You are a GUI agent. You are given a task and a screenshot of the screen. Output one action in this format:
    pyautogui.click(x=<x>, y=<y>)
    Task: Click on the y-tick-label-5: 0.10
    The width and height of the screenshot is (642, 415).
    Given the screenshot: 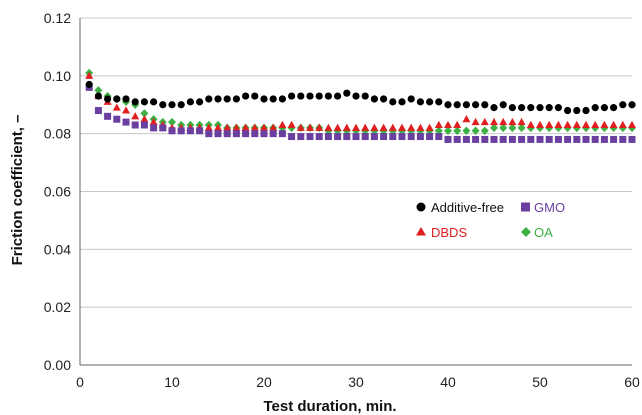 What is the action you would take?
    pyautogui.click(x=57, y=76)
    